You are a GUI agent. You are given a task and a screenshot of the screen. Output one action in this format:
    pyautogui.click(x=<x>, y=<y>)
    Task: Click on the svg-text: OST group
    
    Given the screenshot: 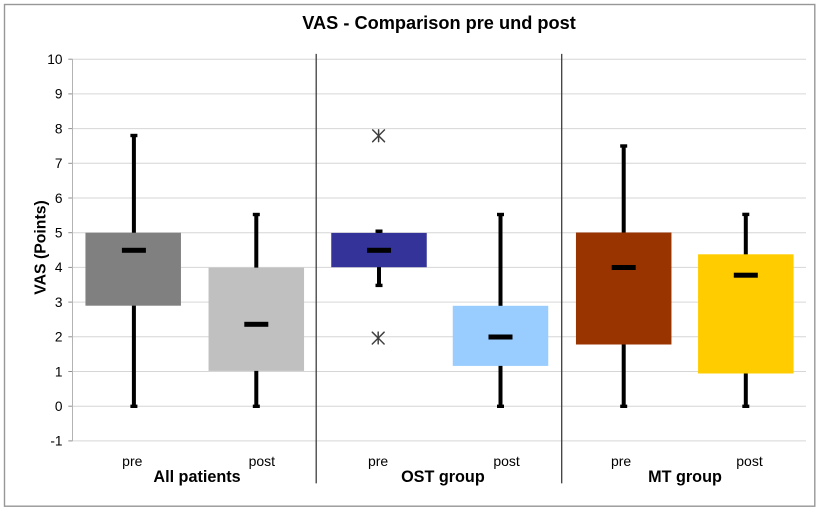 What is the action you would take?
    pyautogui.click(x=443, y=477)
    